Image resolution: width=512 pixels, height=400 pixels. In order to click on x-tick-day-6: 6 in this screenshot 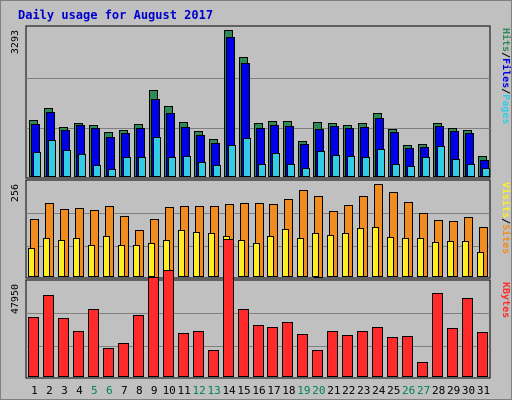, I will do `click(109, 390)`.